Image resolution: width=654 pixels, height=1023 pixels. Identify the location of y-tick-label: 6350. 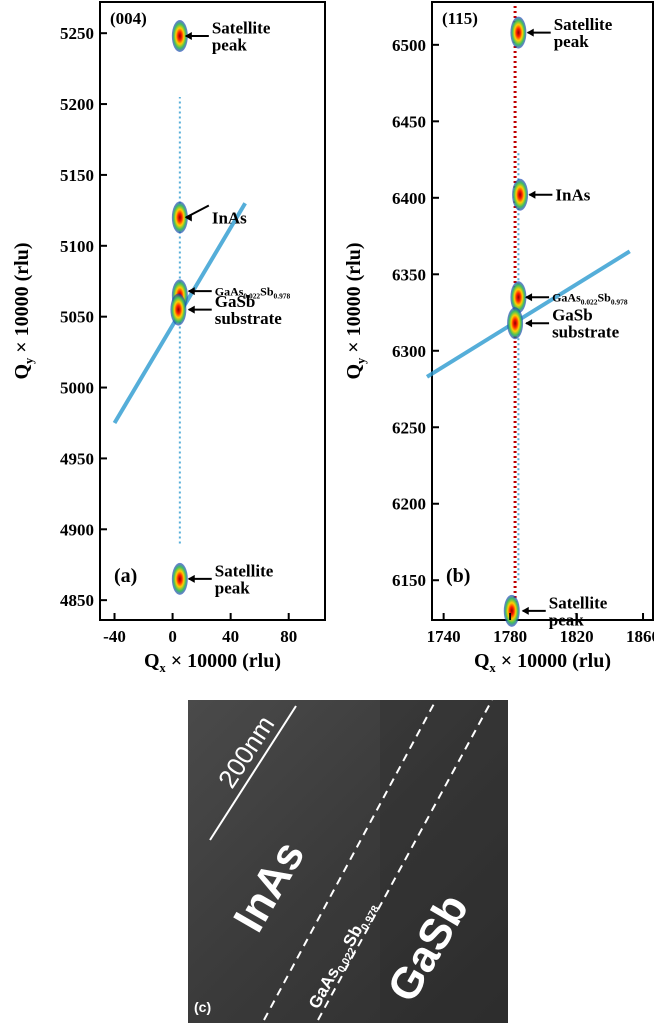
(409, 274).